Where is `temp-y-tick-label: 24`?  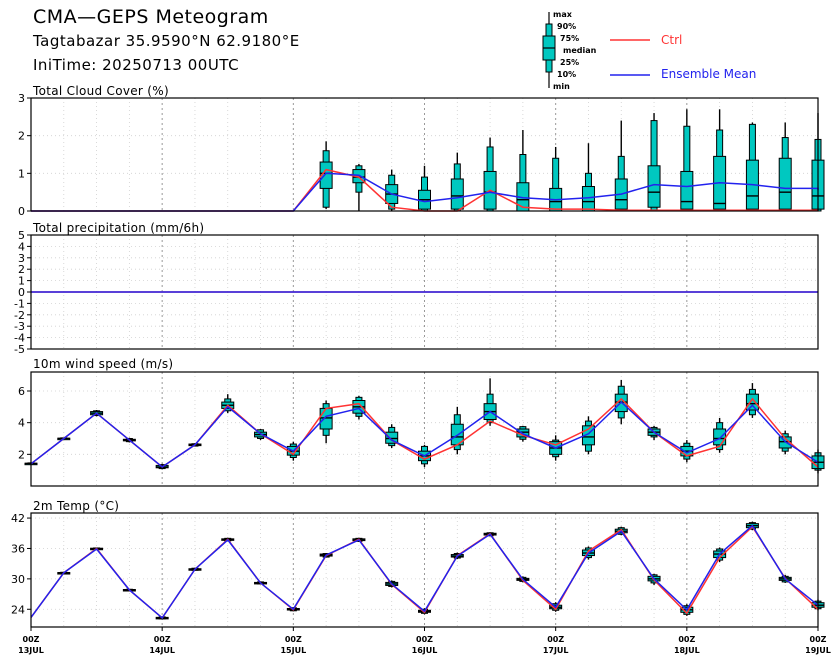
temp-y-tick-label: 24 is located at coordinates (18, 609).